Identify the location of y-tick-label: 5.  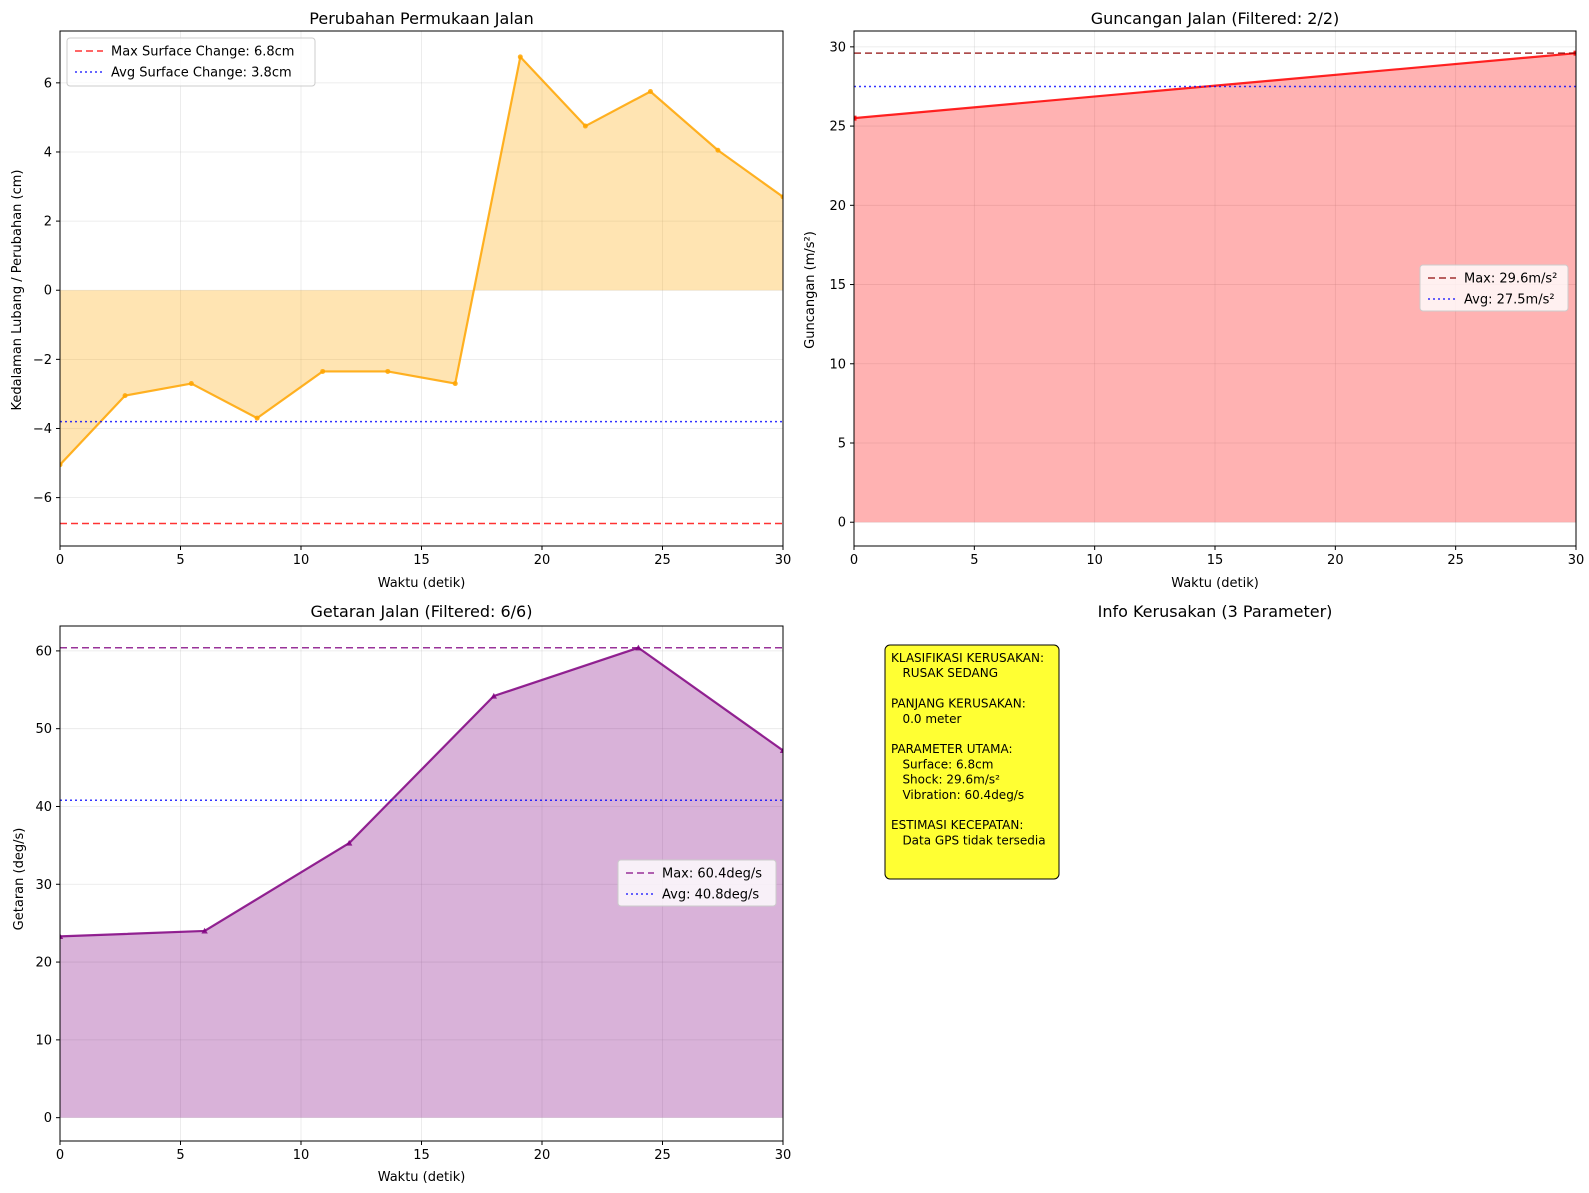
(842, 444).